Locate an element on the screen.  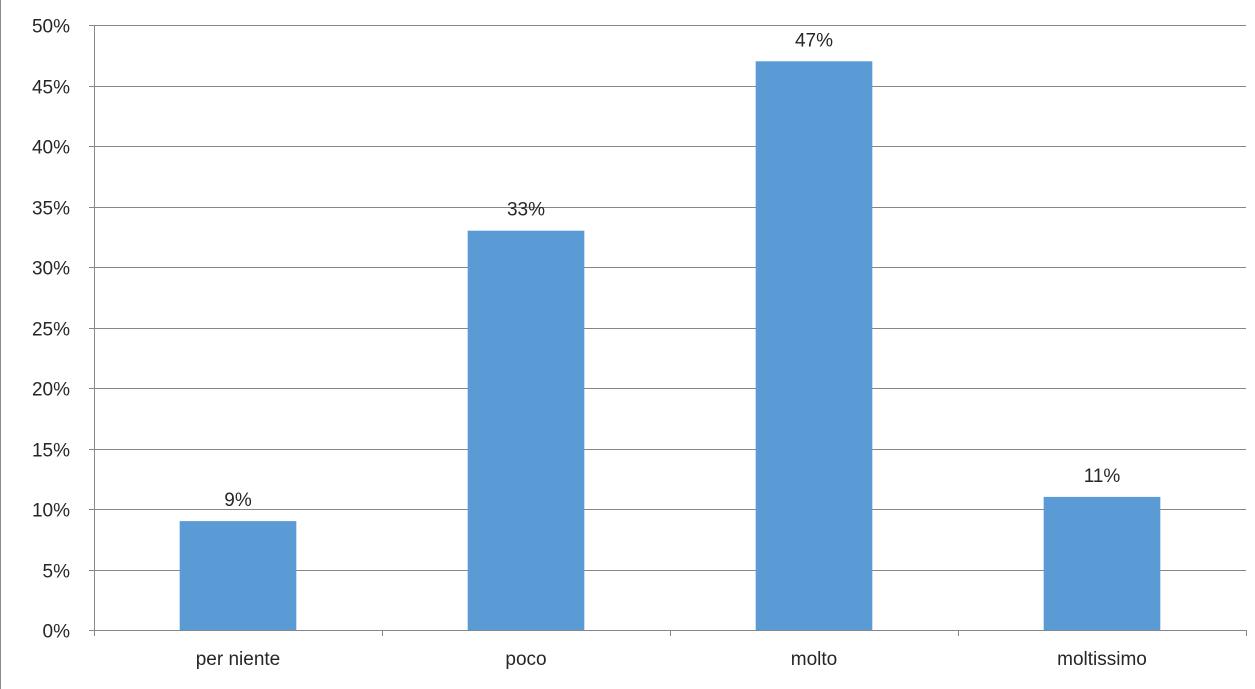
y-tick-label: 45% is located at coordinates (51, 88).